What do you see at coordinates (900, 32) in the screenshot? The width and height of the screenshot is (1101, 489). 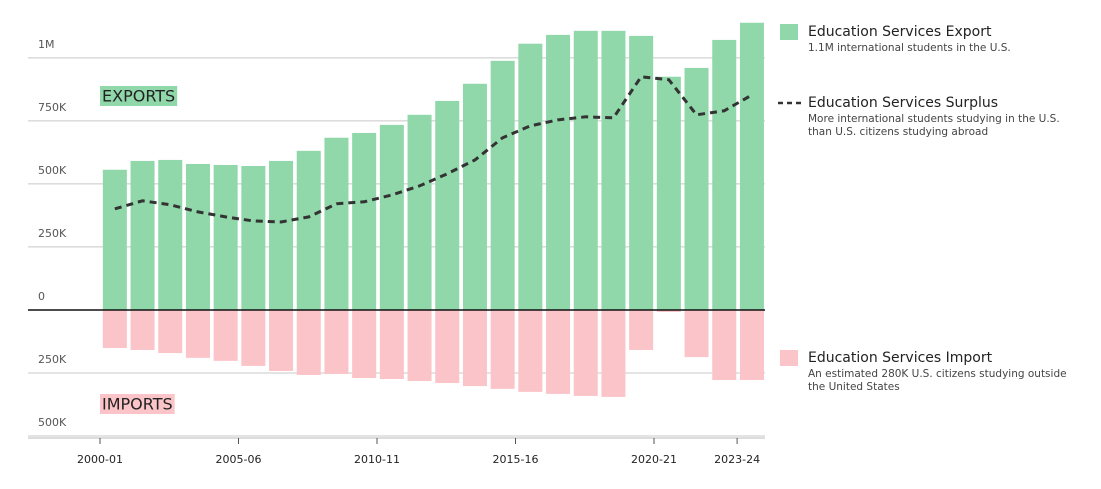 I see `legend-label: Education Services Export` at bounding box center [900, 32].